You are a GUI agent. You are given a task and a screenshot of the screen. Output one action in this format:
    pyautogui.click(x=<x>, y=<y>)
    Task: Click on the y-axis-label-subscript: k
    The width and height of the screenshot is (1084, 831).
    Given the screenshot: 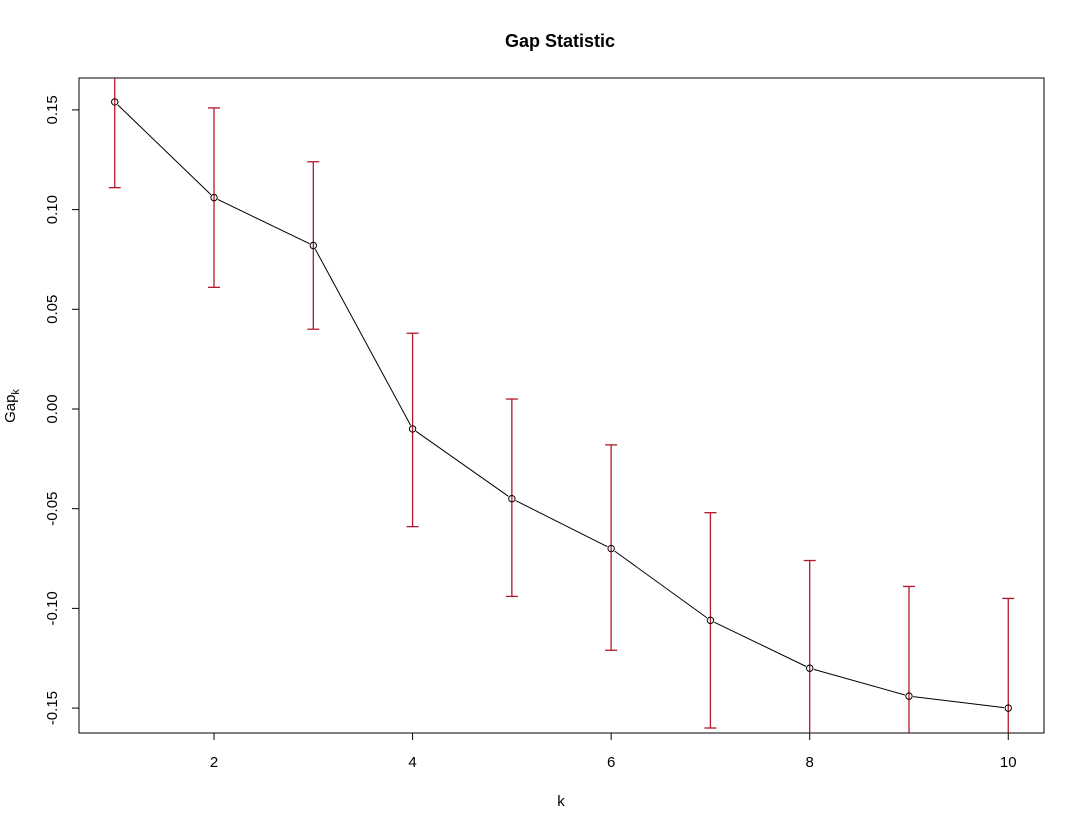 What is the action you would take?
    pyautogui.click(x=16, y=392)
    